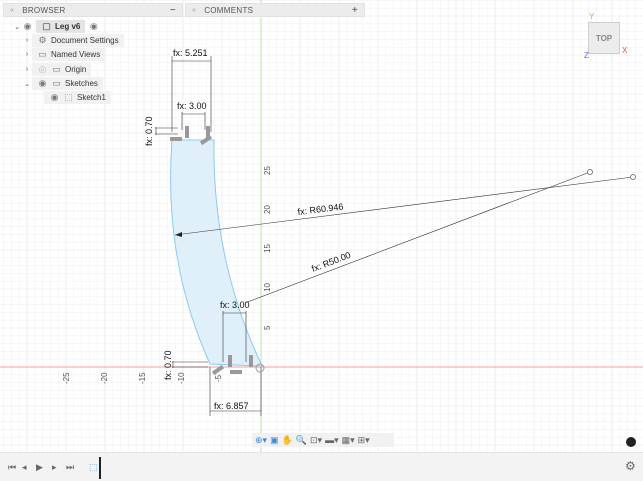 This screenshot has height=481, width=643. I want to click on viewcube-z-label: Z, so click(586, 55).